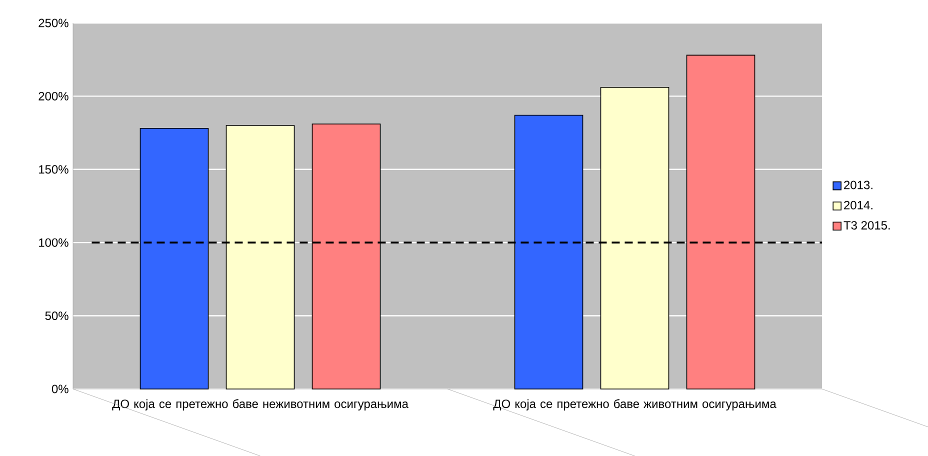 This screenshot has height=456, width=928. I want to click on x-tick-label: ДО која се претежно баве неживотним осигурањима, so click(260, 404).